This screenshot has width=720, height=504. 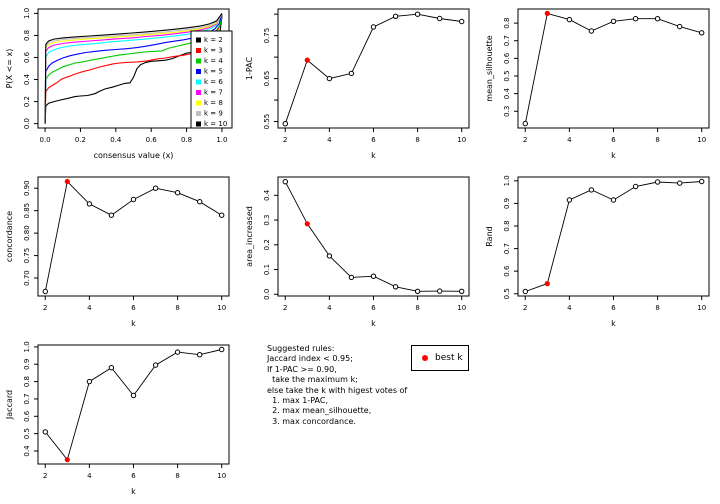 I want to click on y-tick-label: 0.85, so click(x=27, y=211).